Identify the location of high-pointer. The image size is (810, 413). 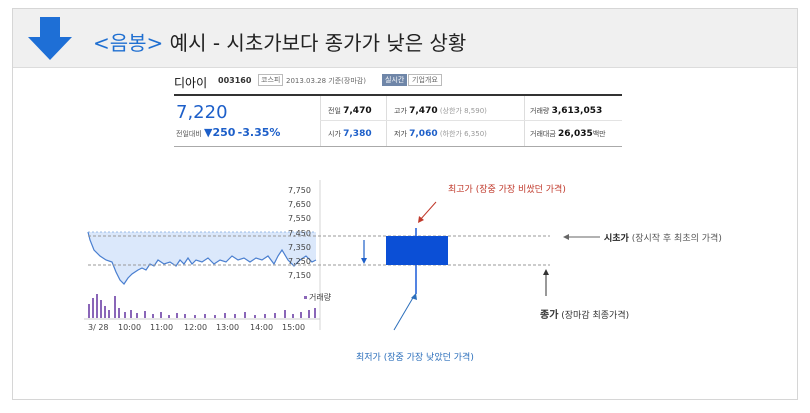
(428, 211).